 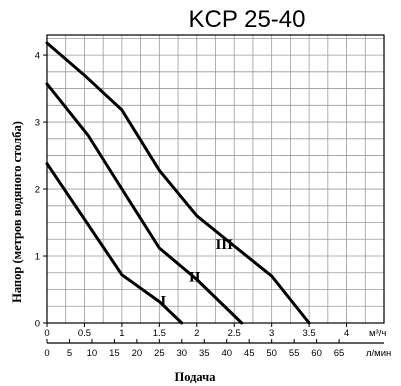 I want to click on y-tick-label: 4, so click(x=37, y=56).